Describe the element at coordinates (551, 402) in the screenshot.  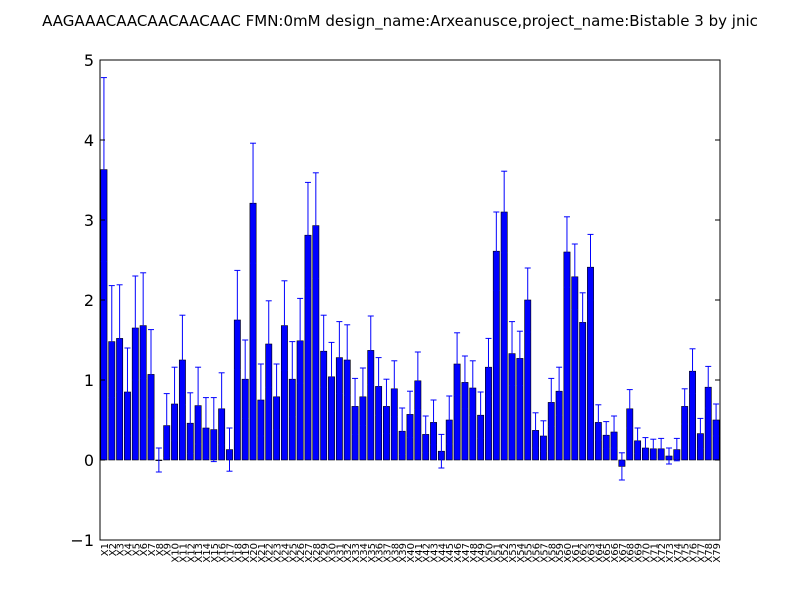
I see `error-bar-x58` at that location.